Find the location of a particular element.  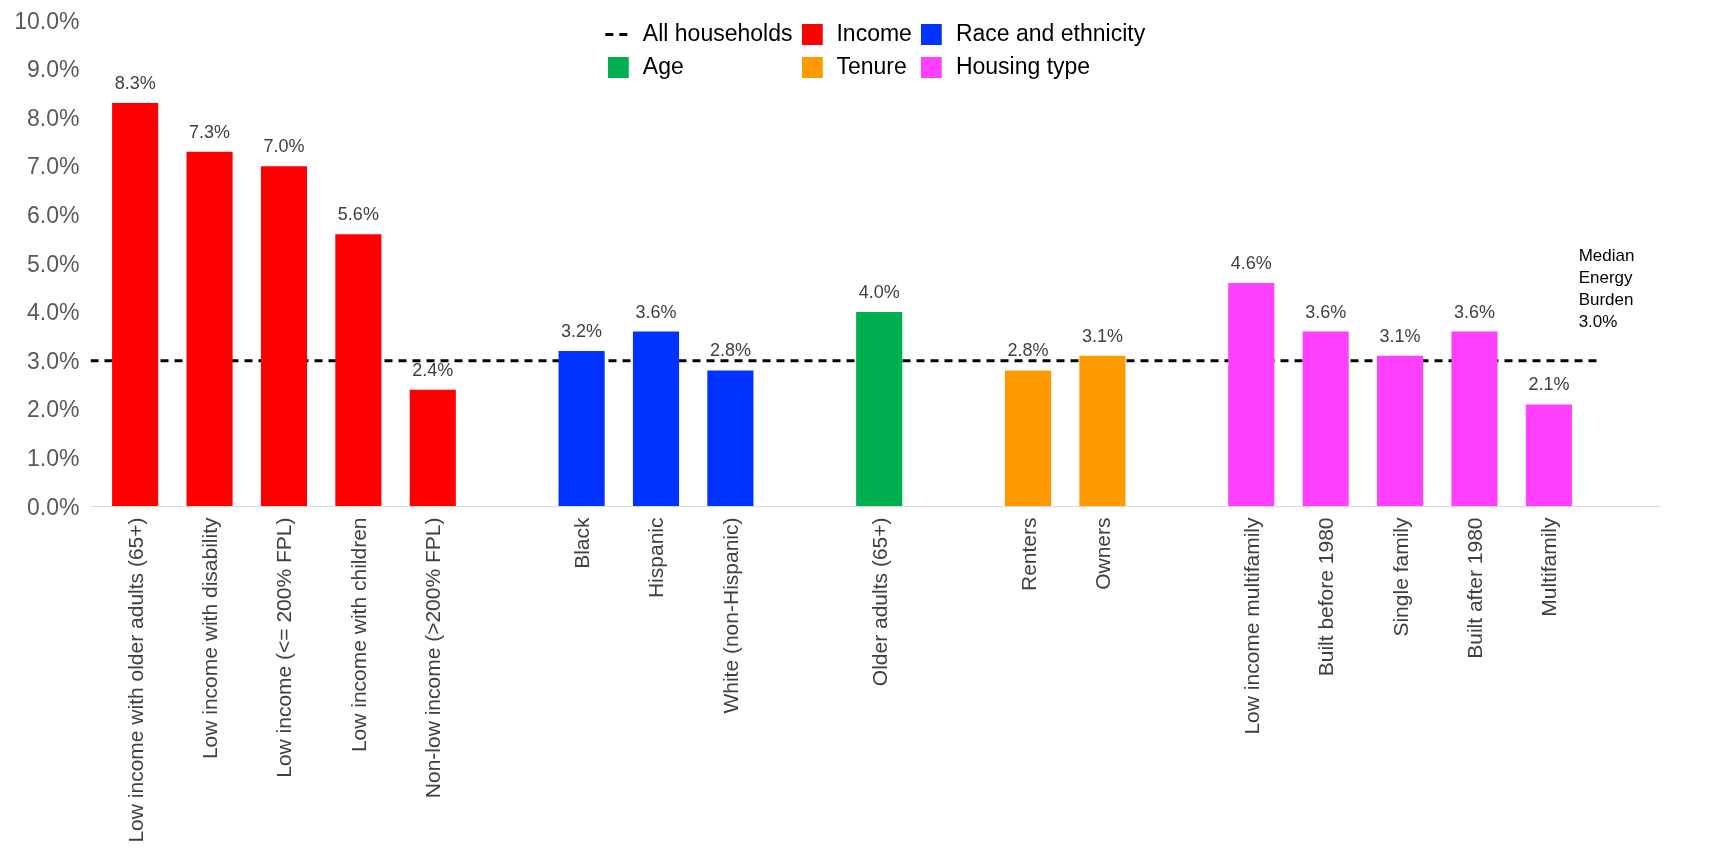

y-tick-label: 10.0% is located at coordinates (47, 20).